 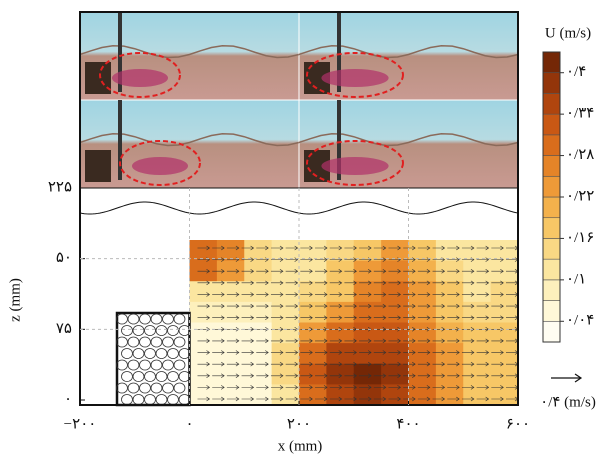 What do you see at coordinates (140, 75) in the screenshot?
I see `highlight` at bounding box center [140, 75].